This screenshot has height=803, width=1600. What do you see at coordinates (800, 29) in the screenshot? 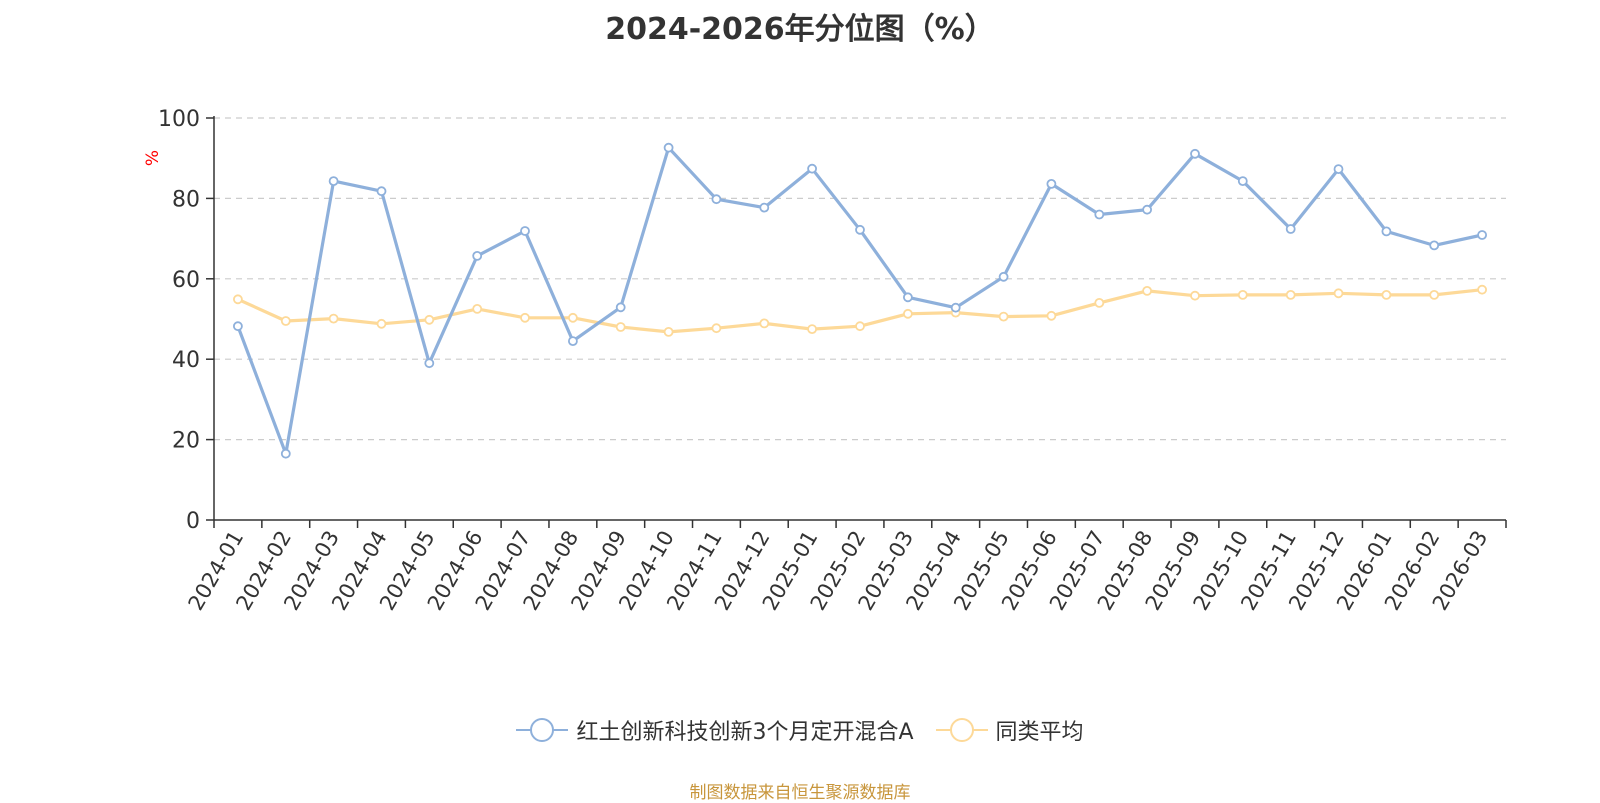
I see `chart-title: 2024-2026年分位图（%）` at bounding box center [800, 29].